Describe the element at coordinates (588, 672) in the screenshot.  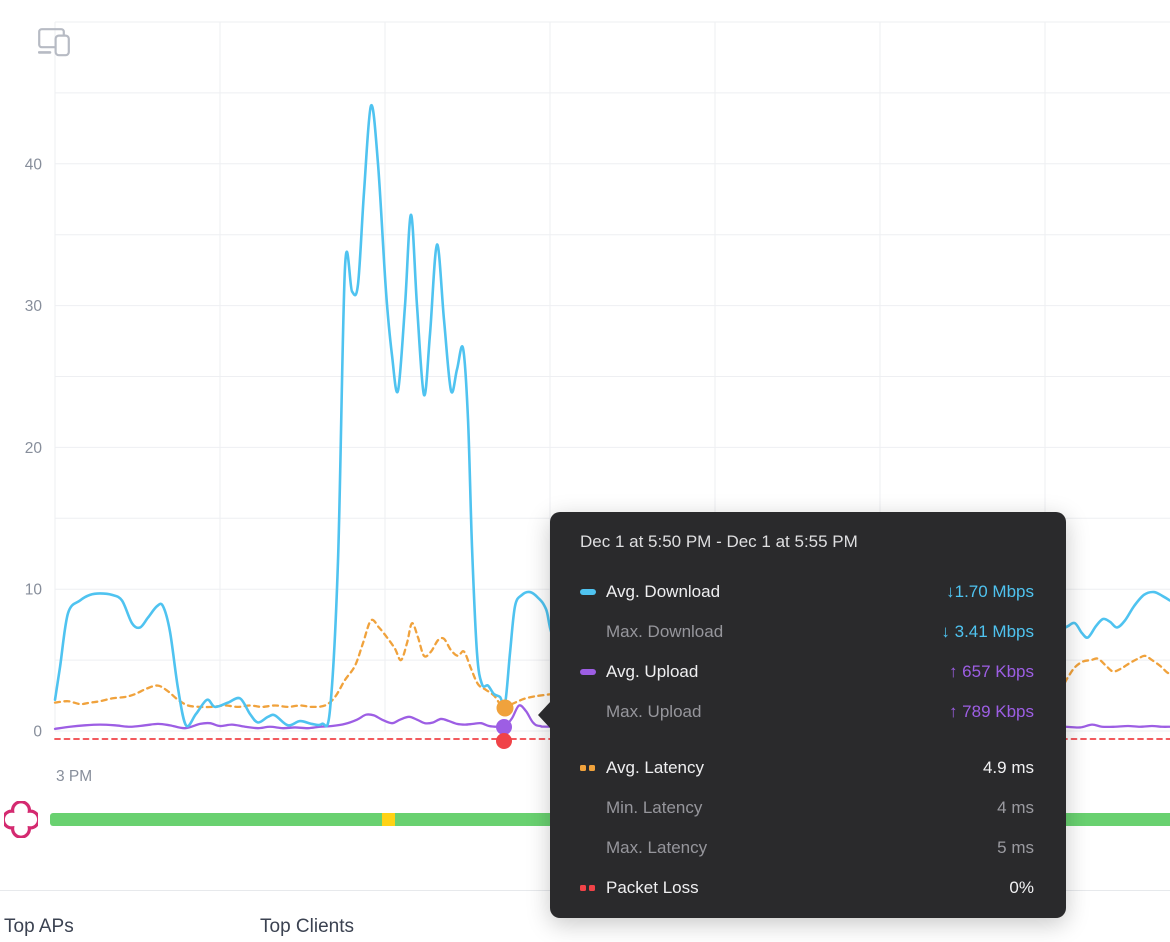
I see `avg-upload-swatch-icon` at that location.